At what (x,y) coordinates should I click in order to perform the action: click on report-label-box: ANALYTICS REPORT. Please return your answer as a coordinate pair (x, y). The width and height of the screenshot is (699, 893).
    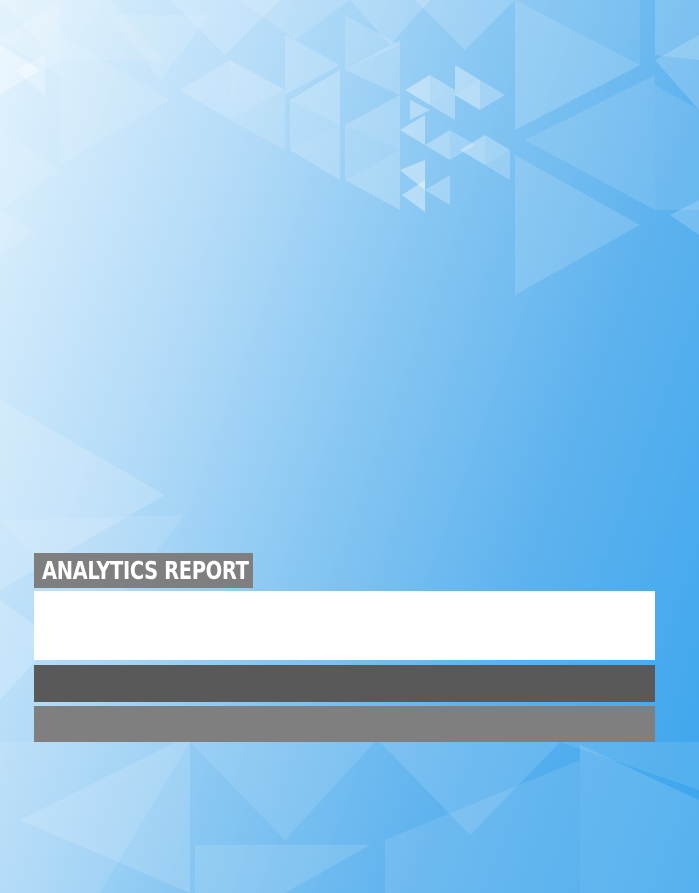
    Looking at the image, I should click on (143, 570).